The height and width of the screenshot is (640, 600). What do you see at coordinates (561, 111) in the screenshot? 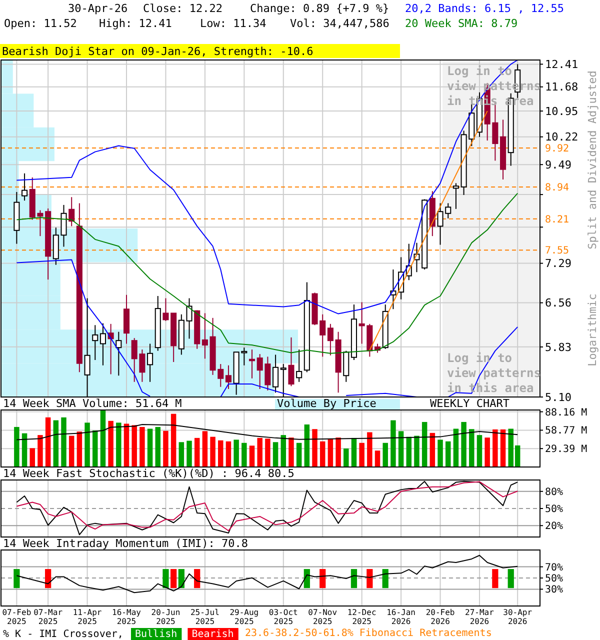
I see `y-tick-label: 10.95` at bounding box center [561, 111].